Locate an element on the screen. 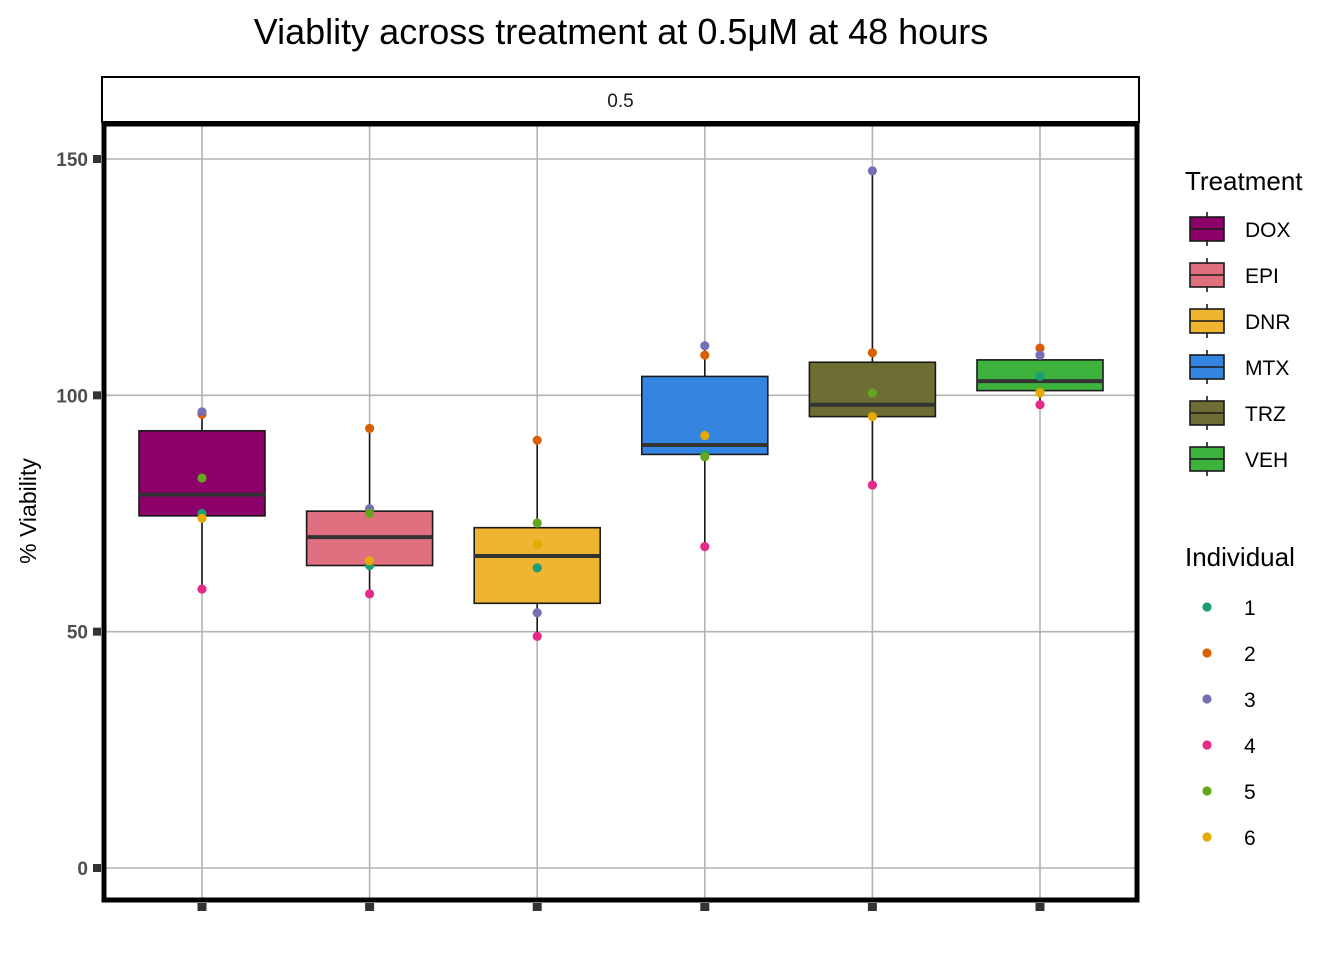 This screenshot has width=1344, height=960. legend-label-individual-4: 4 is located at coordinates (1250, 746).